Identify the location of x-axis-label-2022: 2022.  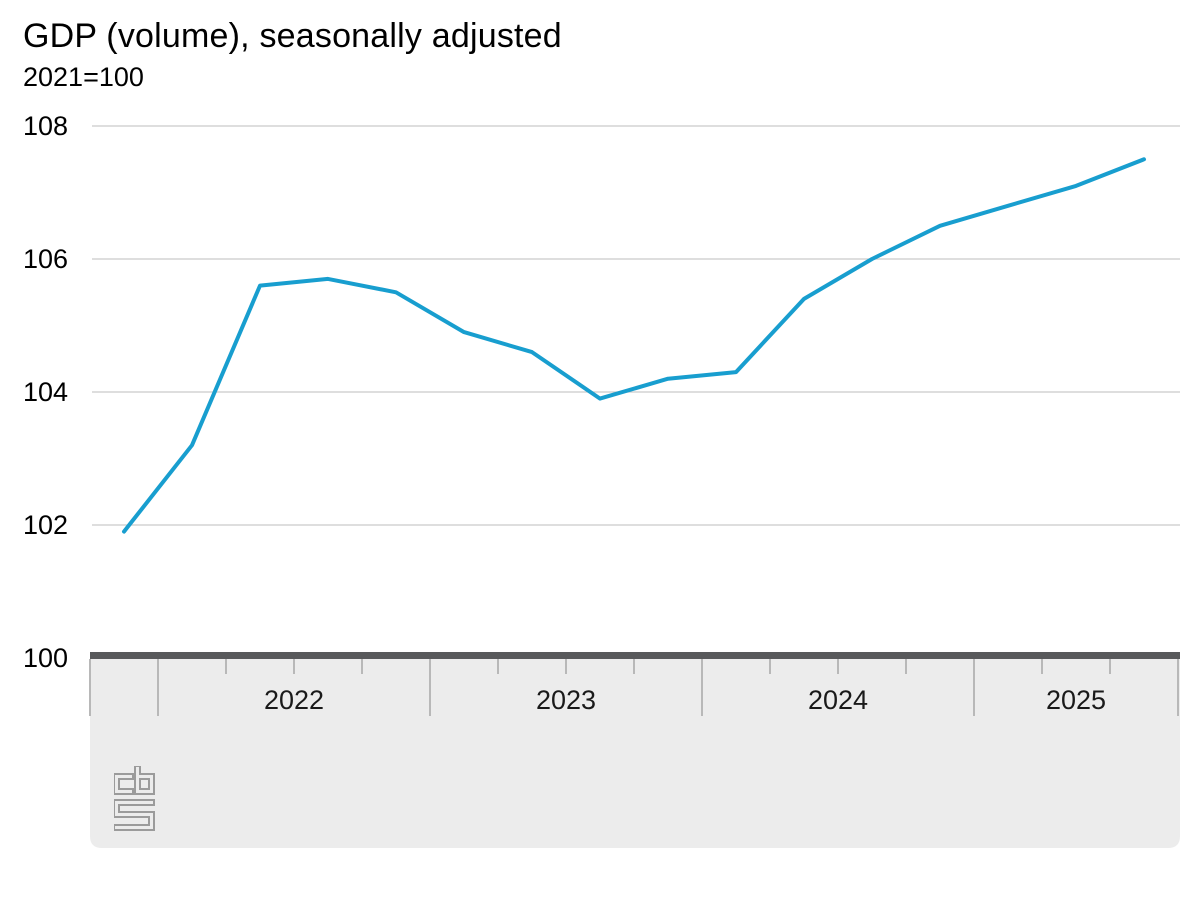
(294, 700).